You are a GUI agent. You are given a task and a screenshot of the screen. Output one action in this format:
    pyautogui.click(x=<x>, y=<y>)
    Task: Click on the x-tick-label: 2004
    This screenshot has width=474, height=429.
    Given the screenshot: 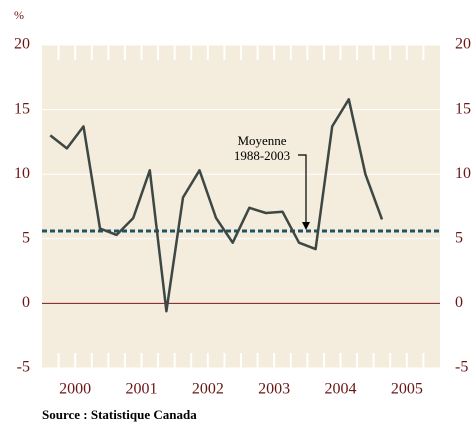 What is the action you would take?
    pyautogui.click(x=341, y=389)
    